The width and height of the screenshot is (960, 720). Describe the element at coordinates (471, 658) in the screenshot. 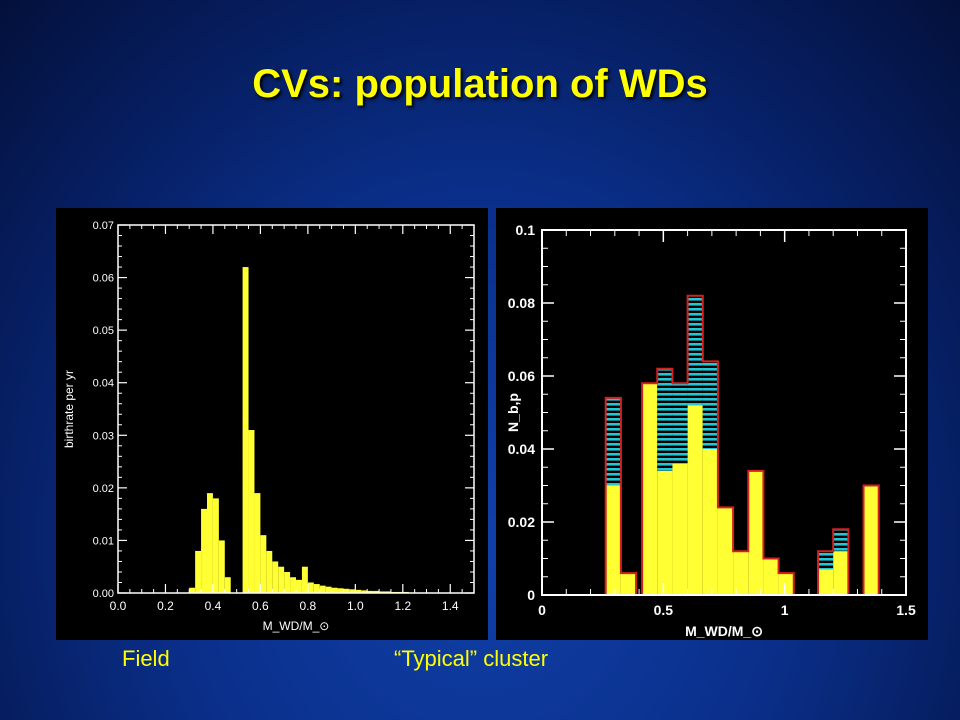

I see `cluster-caption: “Typical” cluster` at that location.